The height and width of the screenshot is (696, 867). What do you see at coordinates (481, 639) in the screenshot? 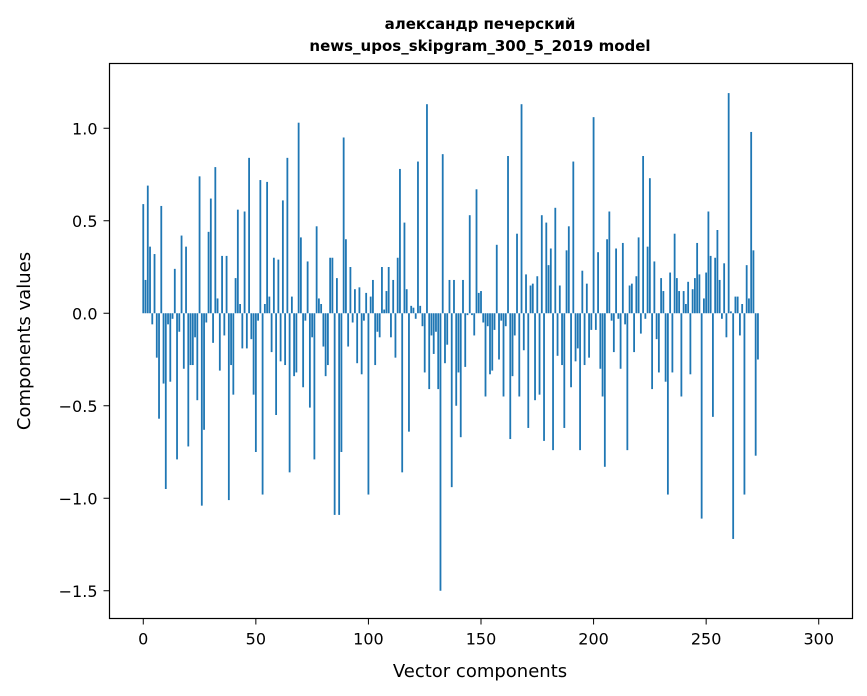
I see `x-tick-label-150: 150` at bounding box center [481, 639].